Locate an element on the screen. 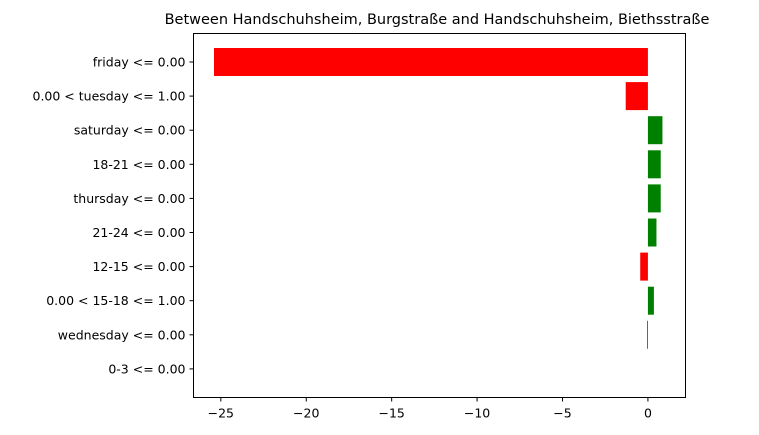 This screenshot has height=435, width=759. x-tick-label-2: −15 is located at coordinates (391, 413).